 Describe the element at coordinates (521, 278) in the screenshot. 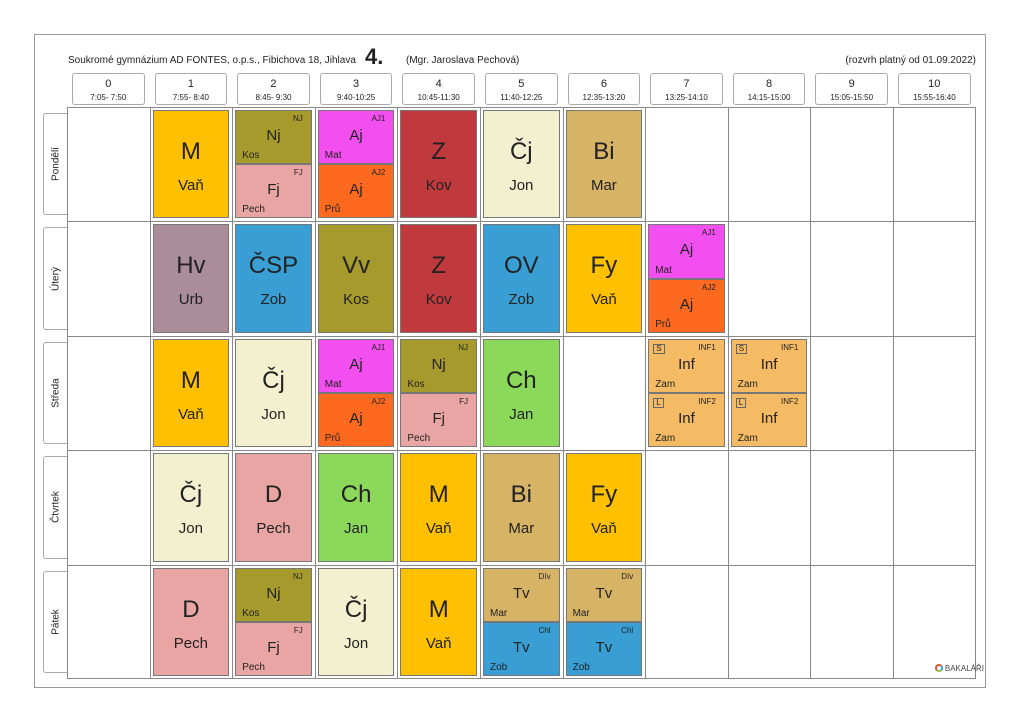

I see `lesson-cell: OV Zob` at that location.